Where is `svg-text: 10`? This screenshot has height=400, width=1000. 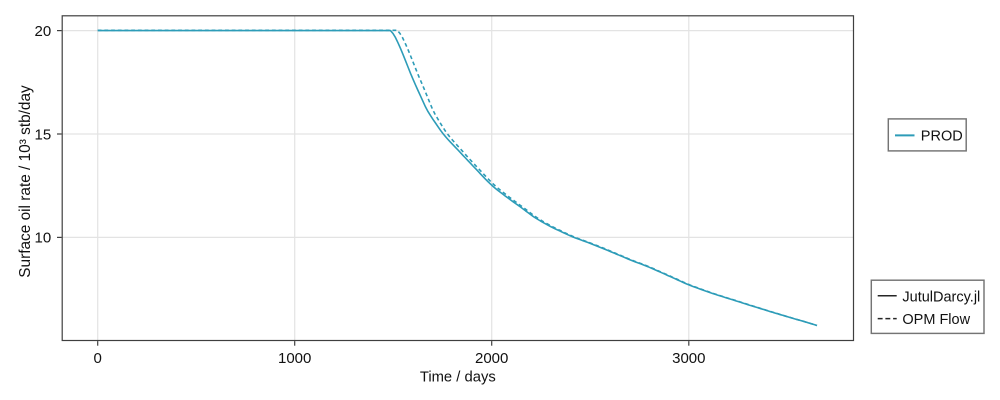 svg-text: 10 is located at coordinates (43, 238).